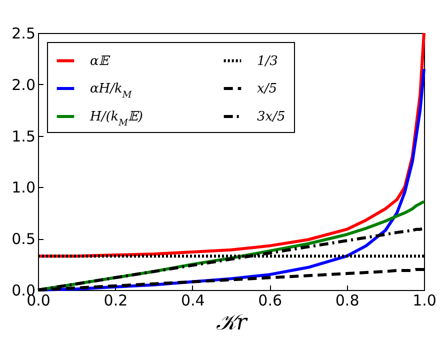  I want to click on legend-label: α𝔼, so click(100, 61).